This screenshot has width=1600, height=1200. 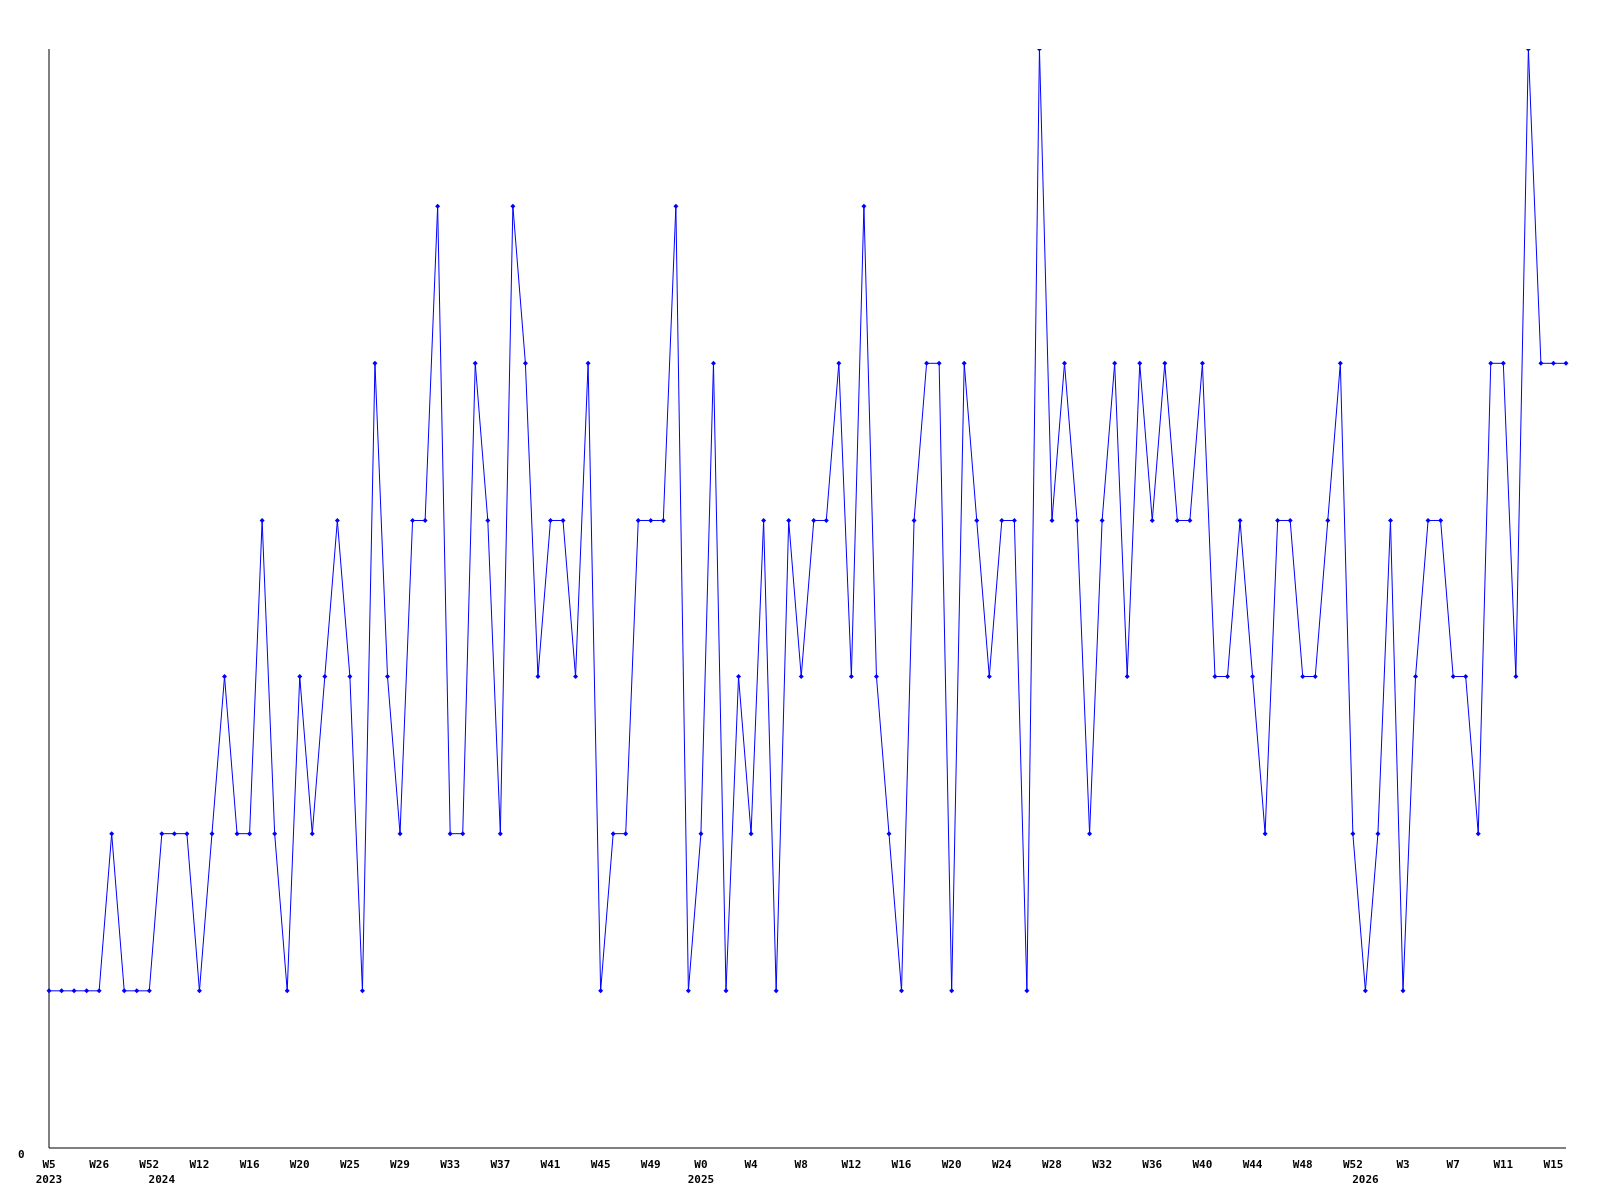 I want to click on x-tick-label: W3, so click(x=1403, y=1164).